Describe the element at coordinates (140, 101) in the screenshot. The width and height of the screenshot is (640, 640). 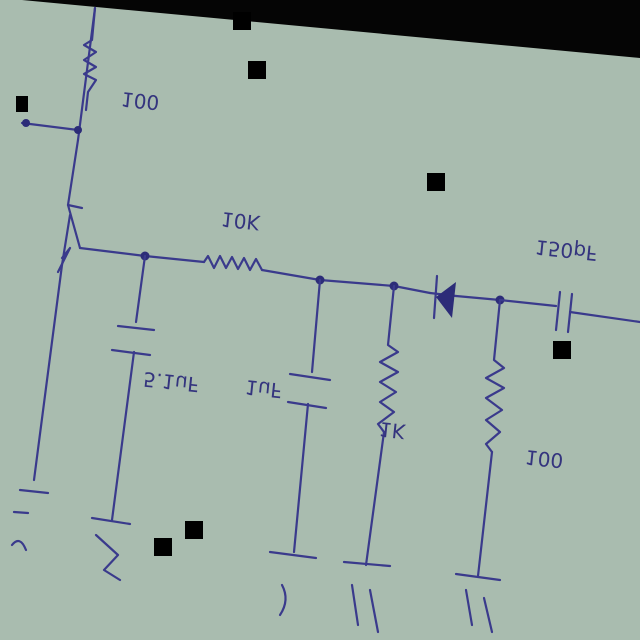
I see `label-r-top: 100` at that location.